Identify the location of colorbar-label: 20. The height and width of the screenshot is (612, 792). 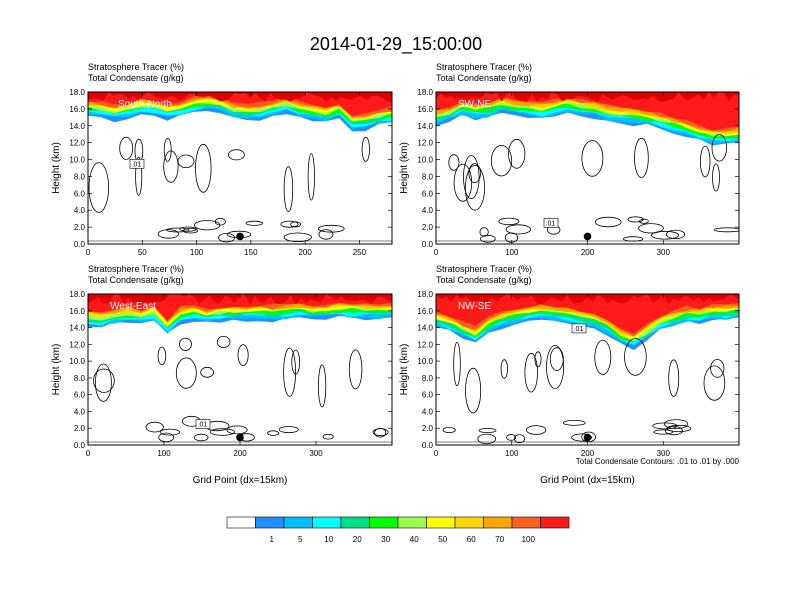
(357, 539).